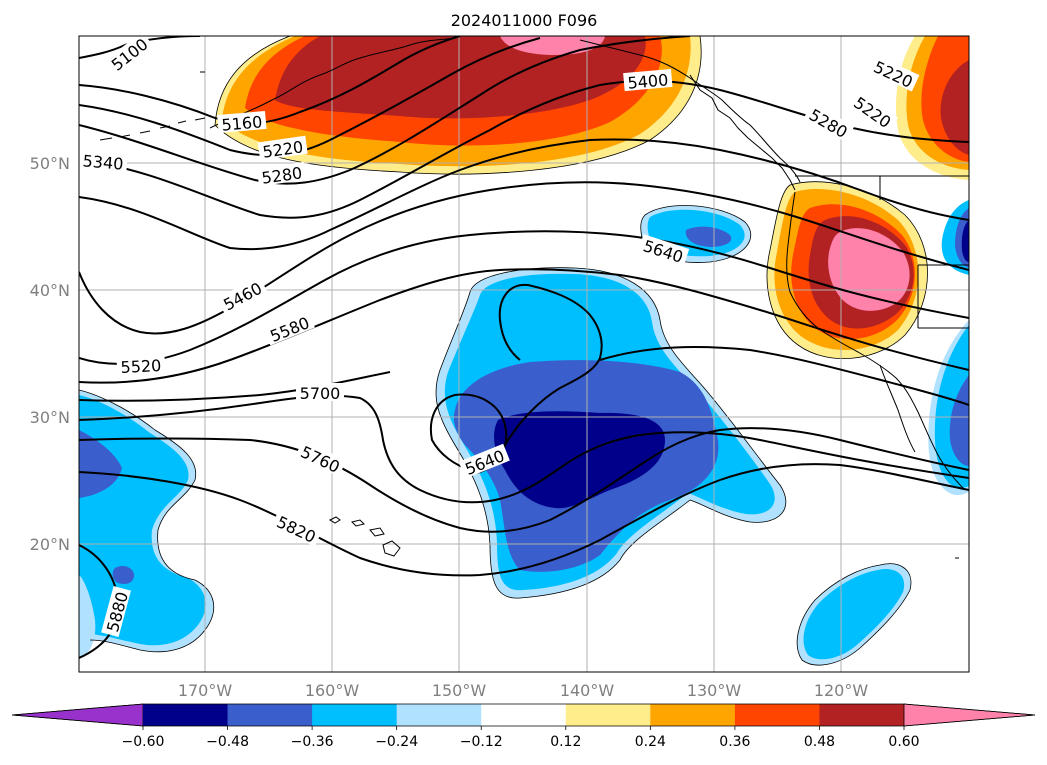  Describe the element at coordinates (523, 690) in the screenshot. I see `longitude-labels: 170°W 160°W 150°W 140°W 130°W 120°W` at that location.